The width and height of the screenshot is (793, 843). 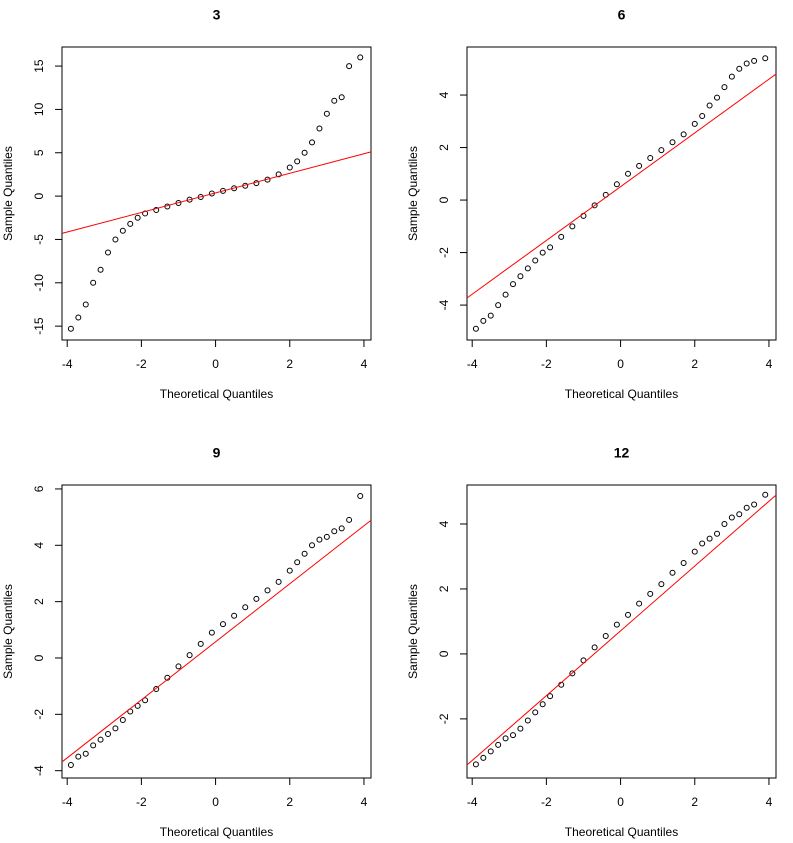 I want to click on y-tick-label: -2, so click(x=444, y=718).